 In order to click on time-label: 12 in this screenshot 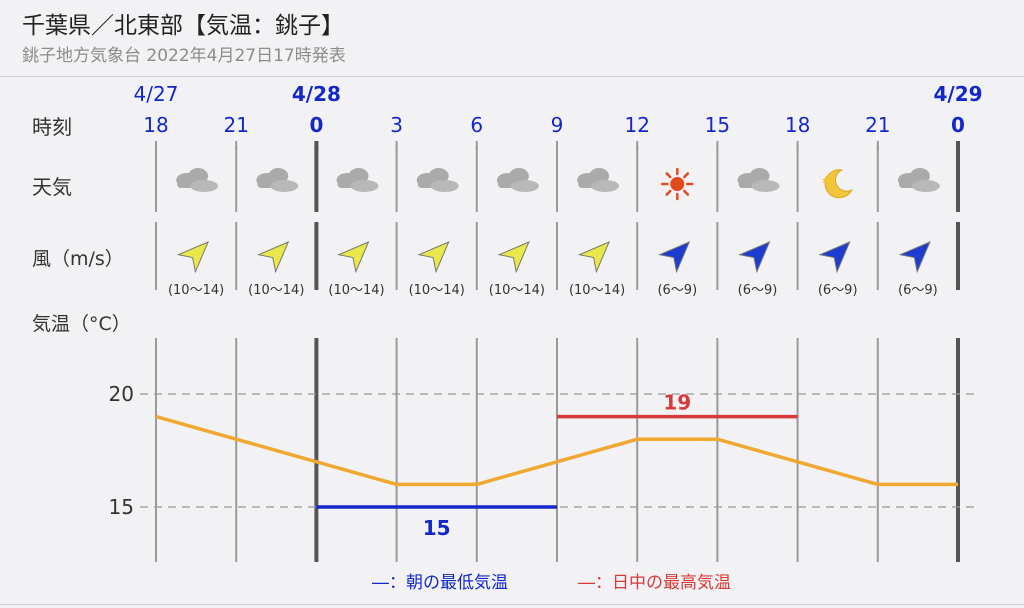, I will do `click(636, 125)`.